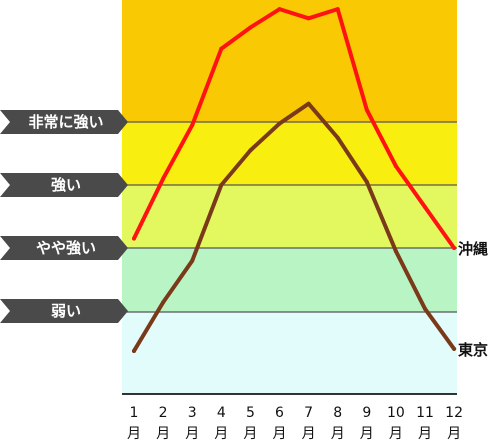 This screenshot has width=500, height=444. What do you see at coordinates (64, 216) in the screenshot?
I see `band-label-layer: 弱い やや強い 強い 非常に強い` at bounding box center [64, 216].